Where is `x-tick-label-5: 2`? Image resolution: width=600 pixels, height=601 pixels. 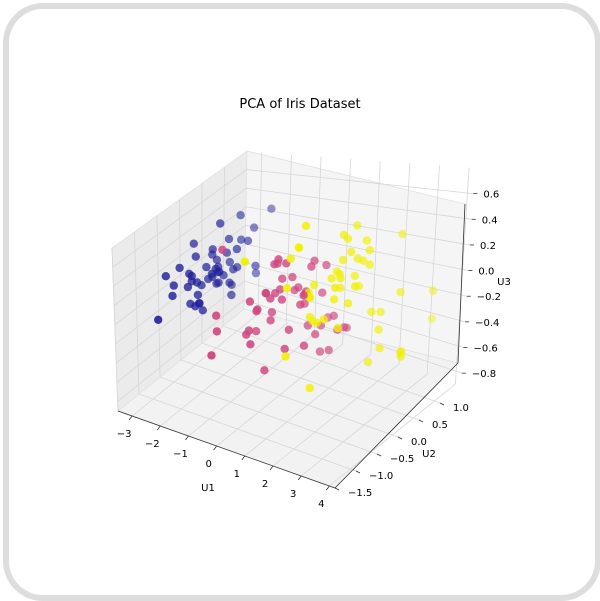
x-tick-label-5: 2 is located at coordinates (265, 484).